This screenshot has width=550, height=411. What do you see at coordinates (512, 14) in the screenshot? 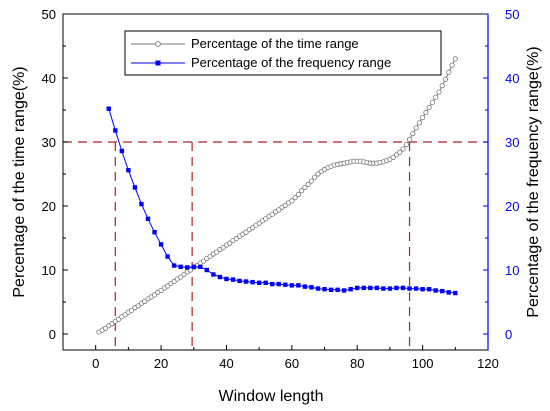
I see `right-y-tick-label: 50` at bounding box center [512, 14].